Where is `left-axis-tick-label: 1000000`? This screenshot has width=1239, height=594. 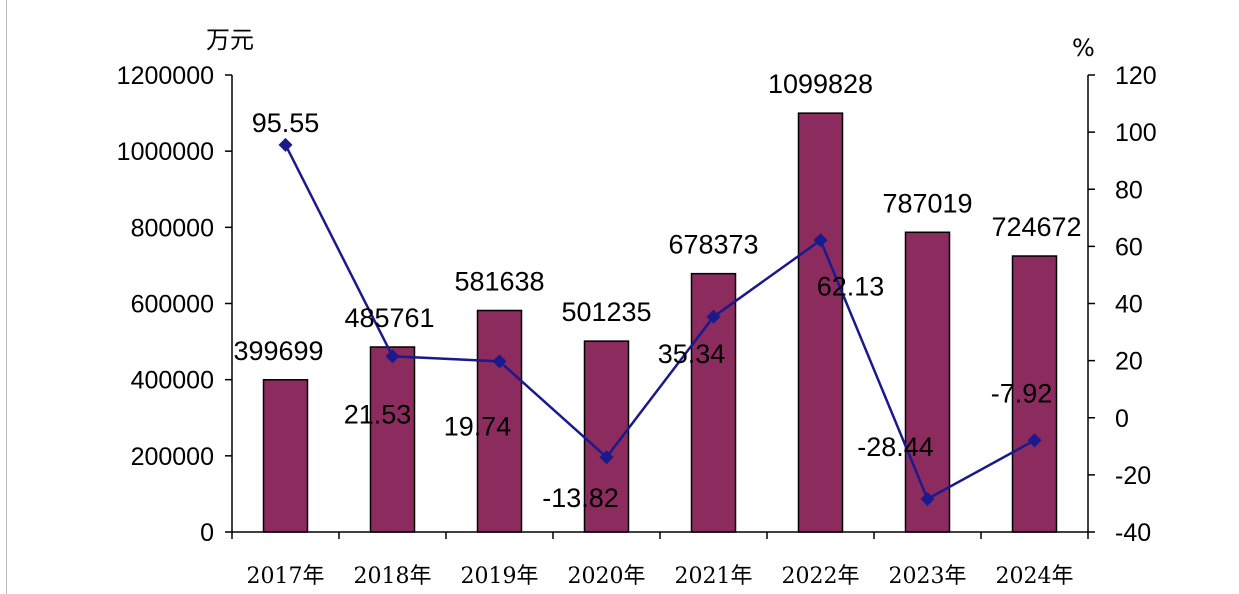 left-axis-tick-label: 1000000 is located at coordinates (165, 152).